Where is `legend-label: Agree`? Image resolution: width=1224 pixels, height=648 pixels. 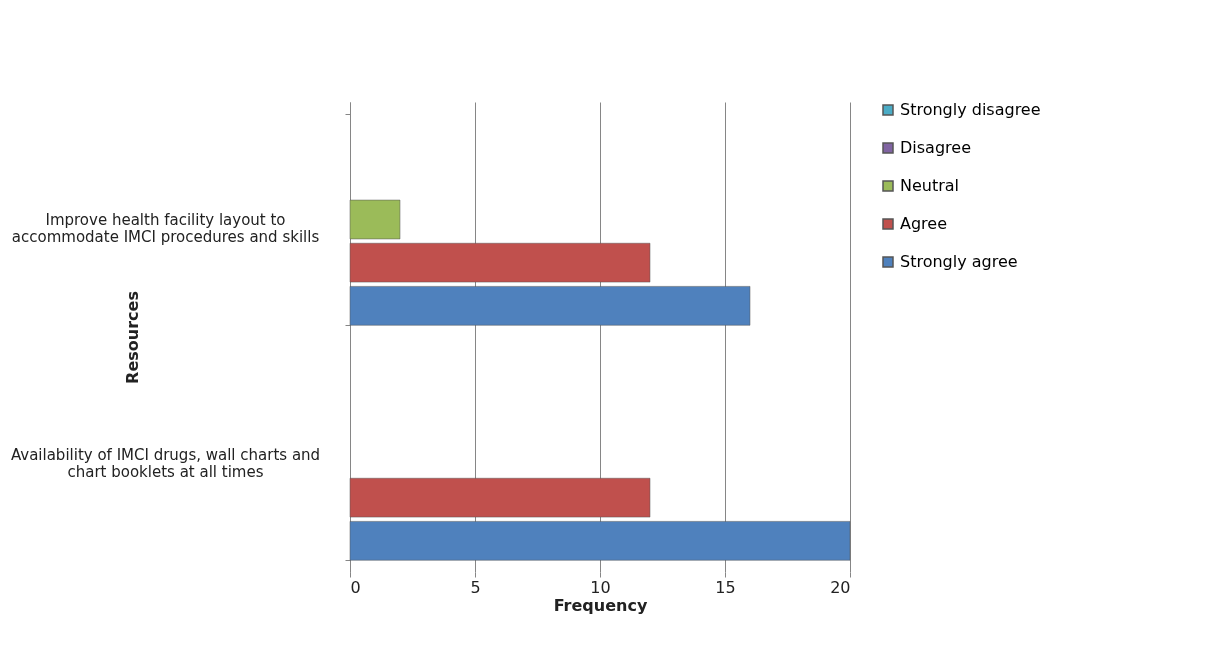 legend-label: Agree is located at coordinates (924, 223).